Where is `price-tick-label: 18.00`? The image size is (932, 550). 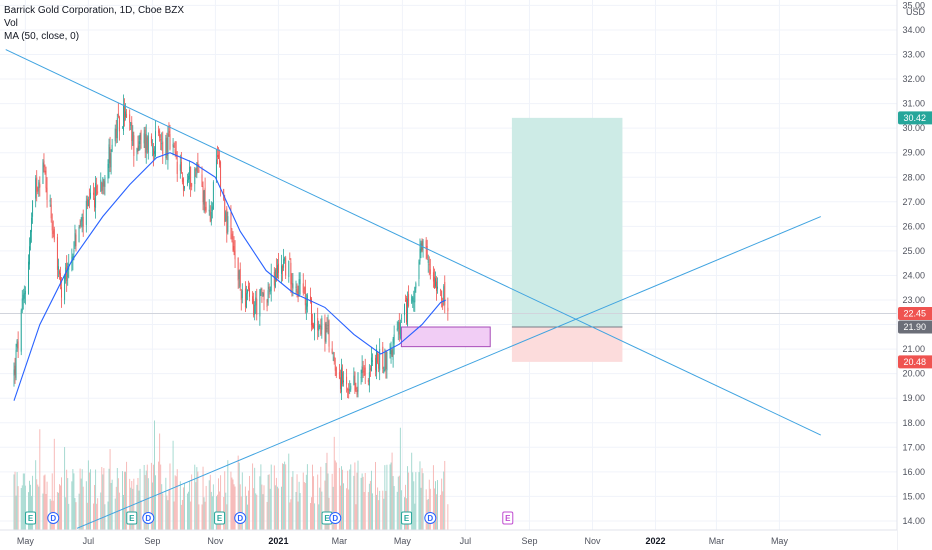 price-tick-label: 18.00 is located at coordinates (913, 423).